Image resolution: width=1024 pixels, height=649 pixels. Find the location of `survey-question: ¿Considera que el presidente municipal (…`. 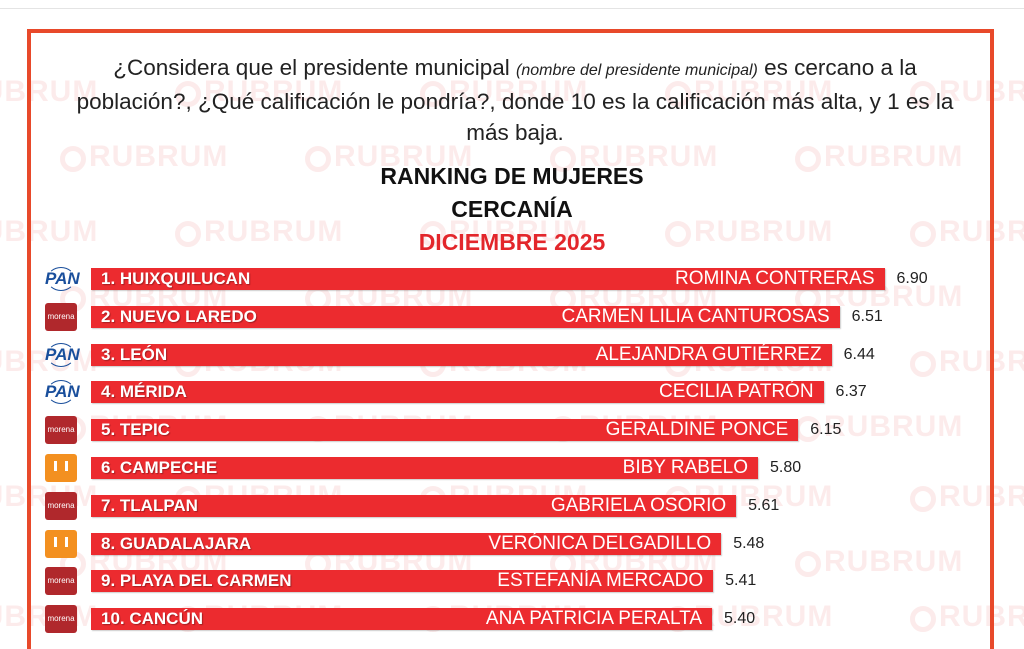

survey-question: ¿Considera que el presidente municipal (… is located at coordinates (515, 100).